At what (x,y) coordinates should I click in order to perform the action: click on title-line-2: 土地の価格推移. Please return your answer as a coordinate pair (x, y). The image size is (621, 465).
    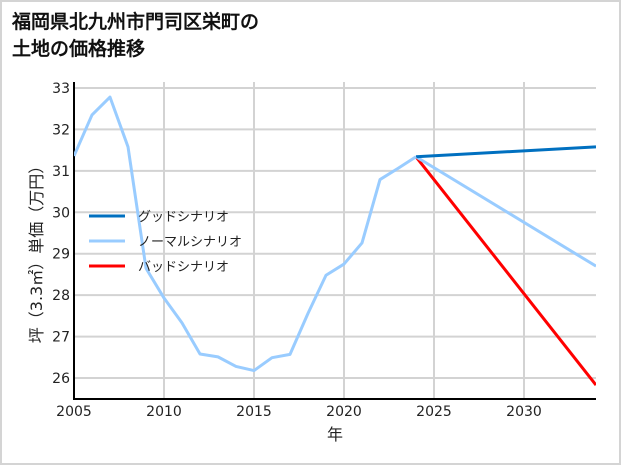
    Looking at the image, I should click on (79, 49).